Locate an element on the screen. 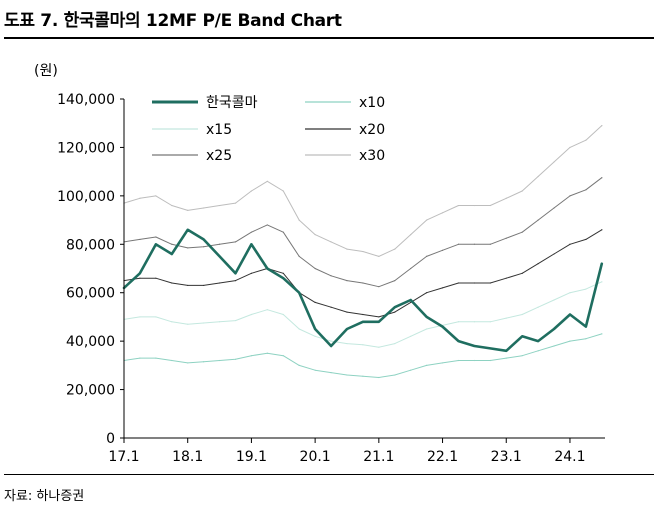  y-axis-unit-label: (원) is located at coordinates (46, 71).